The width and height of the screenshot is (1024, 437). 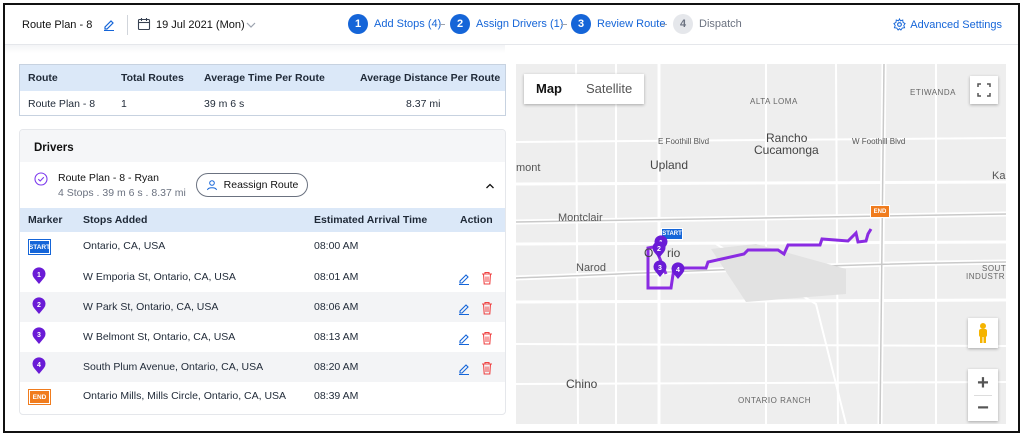 I want to click on step-connector, so click(x=564, y=24).